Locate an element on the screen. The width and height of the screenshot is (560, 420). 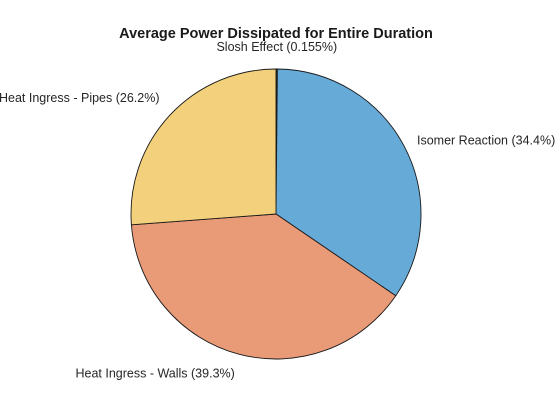
slice-label-isomer-reaction: Isomer Reaction (34.4%) is located at coordinates (486, 140).